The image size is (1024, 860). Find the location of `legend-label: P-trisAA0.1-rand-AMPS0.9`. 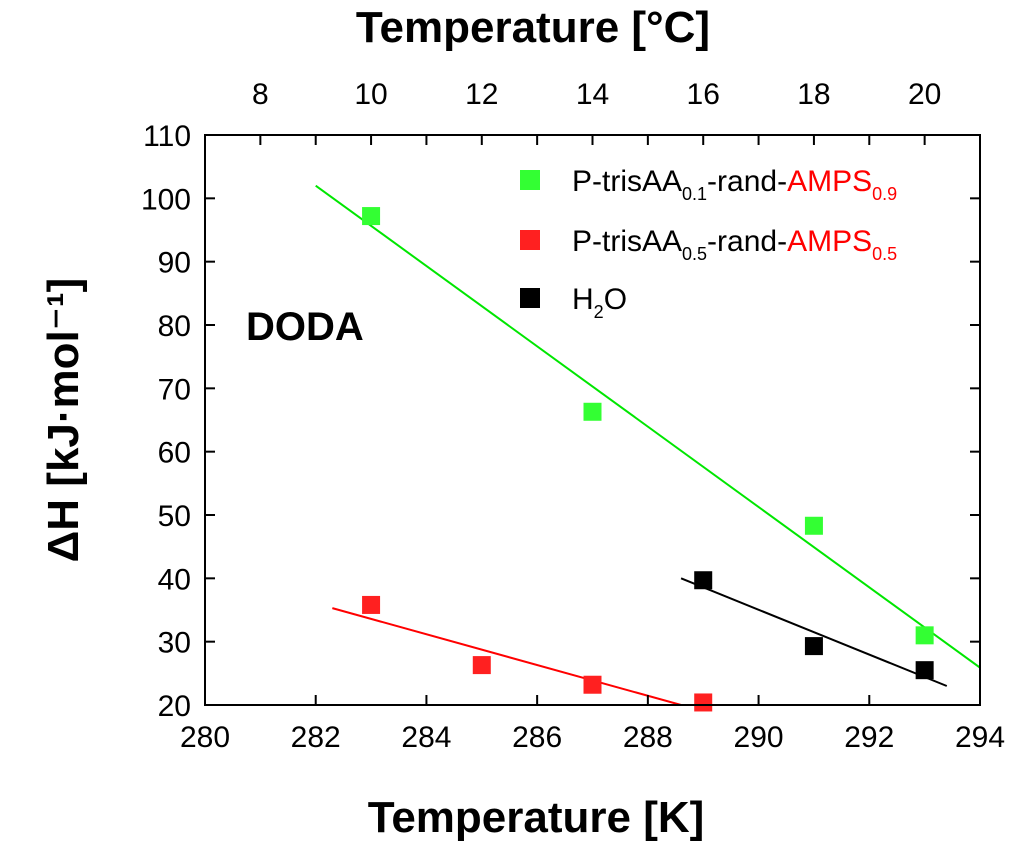

legend-label: P-trisAA0.1-rand-AMPS0.9 is located at coordinates (734, 184).